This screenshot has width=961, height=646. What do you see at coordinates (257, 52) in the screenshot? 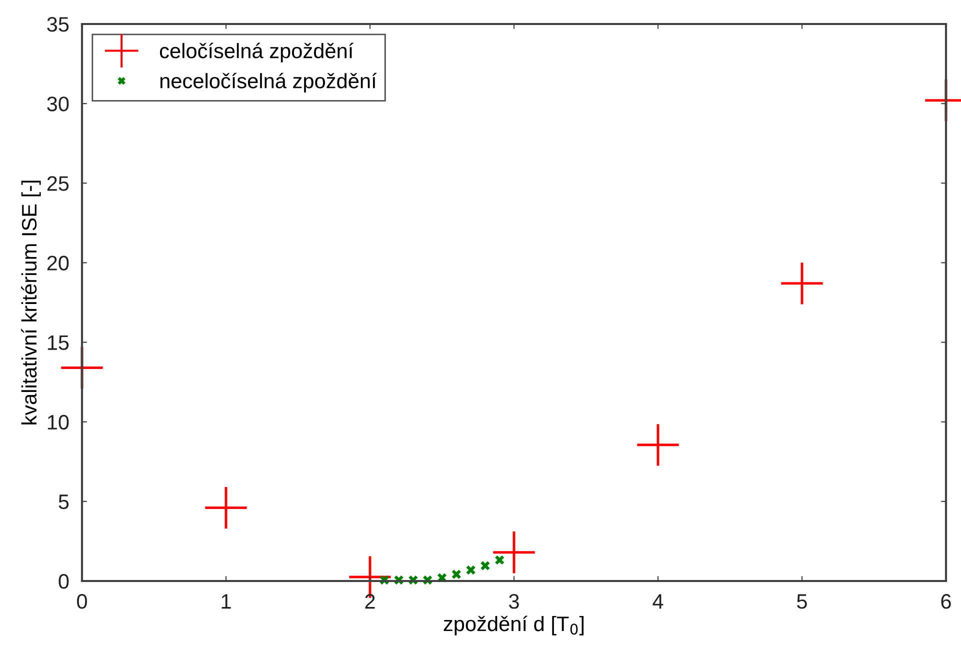
I see `legend-label: celočíselná zpoždění` at bounding box center [257, 52].